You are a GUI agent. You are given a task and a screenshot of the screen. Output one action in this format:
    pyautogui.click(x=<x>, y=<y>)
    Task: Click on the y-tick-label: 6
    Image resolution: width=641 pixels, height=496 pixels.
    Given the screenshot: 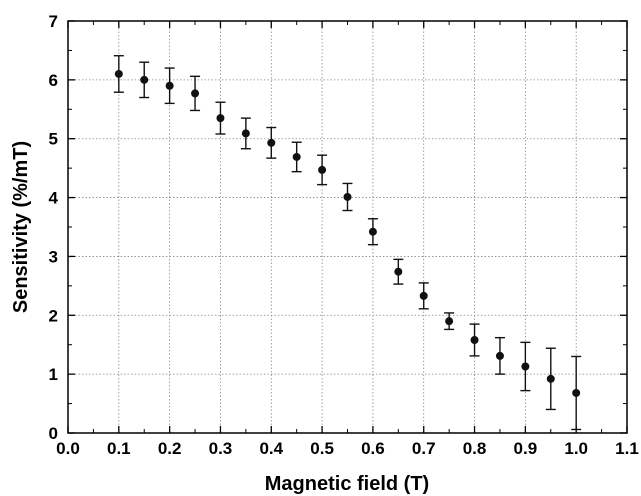 What is the action you would take?
    pyautogui.click(x=53, y=80)
    